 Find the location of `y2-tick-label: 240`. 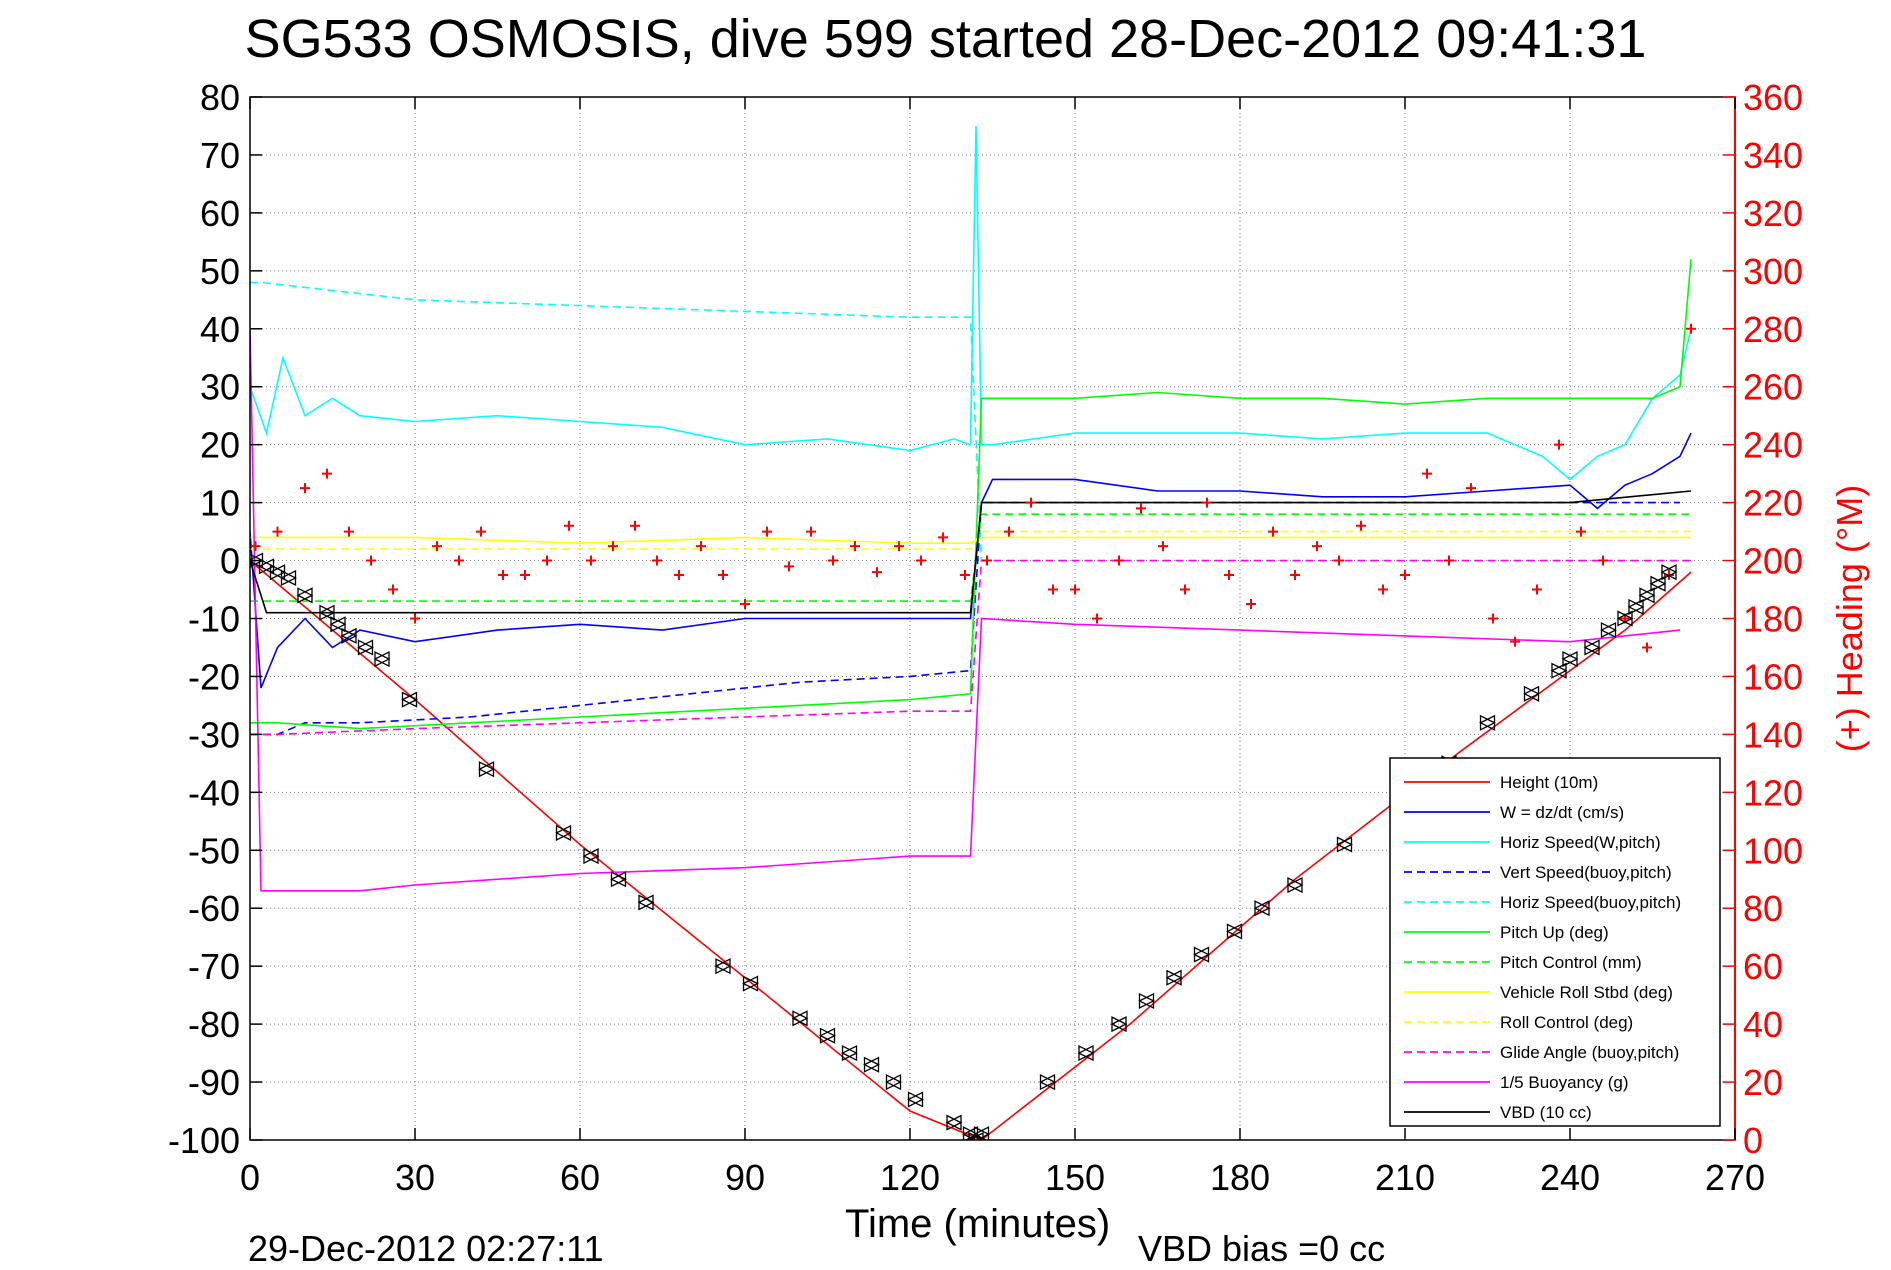

y2-tick-label: 240 is located at coordinates (1773, 445).